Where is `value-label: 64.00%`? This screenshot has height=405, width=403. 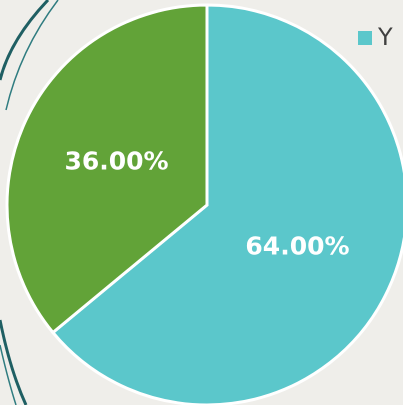 value-label: 64.00% is located at coordinates (297, 246).